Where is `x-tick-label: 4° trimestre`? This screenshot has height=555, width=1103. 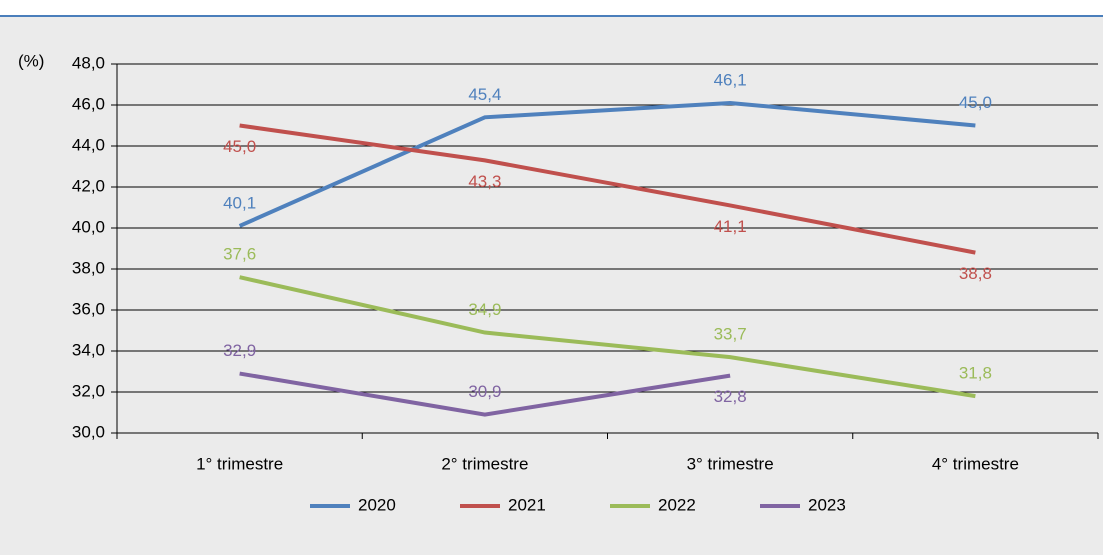
x-tick-label: 4° trimestre is located at coordinates (975, 463).